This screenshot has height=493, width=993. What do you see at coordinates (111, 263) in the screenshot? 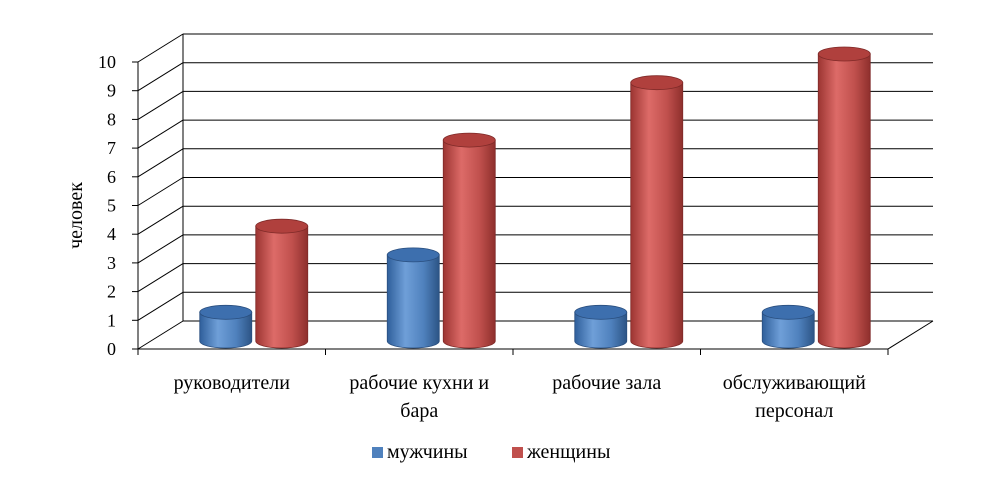
I see `y-tick-label: 3` at bounding box center [111, 263].